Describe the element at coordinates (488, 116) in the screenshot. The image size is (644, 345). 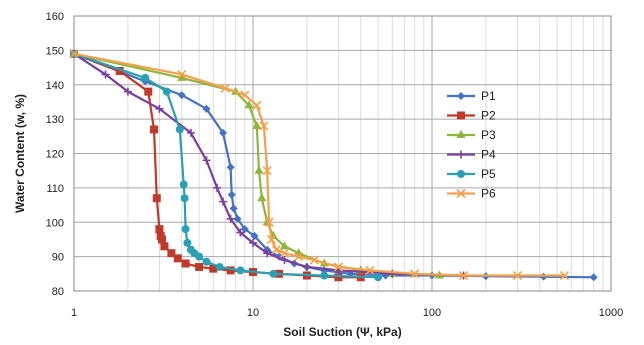
I see `legend-label: P2` at that location.